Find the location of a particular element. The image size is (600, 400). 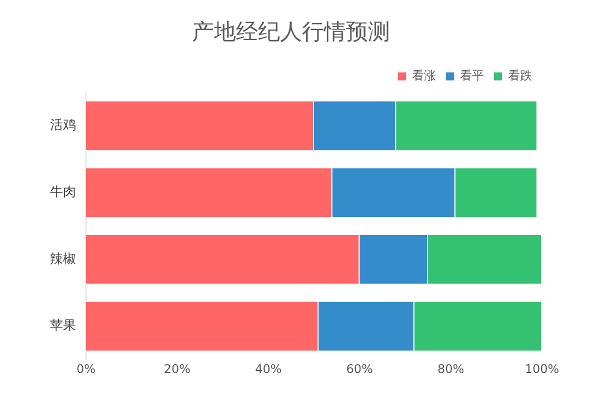

y-tick-label: 辣椒 is located at coordinates (63, 259).